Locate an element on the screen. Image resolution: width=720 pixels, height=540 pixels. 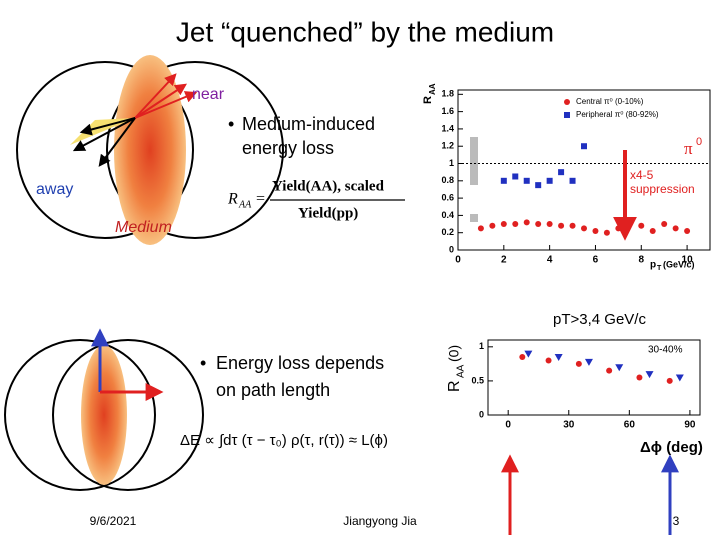
bullet: on path length is located at coordinates (273, 390).